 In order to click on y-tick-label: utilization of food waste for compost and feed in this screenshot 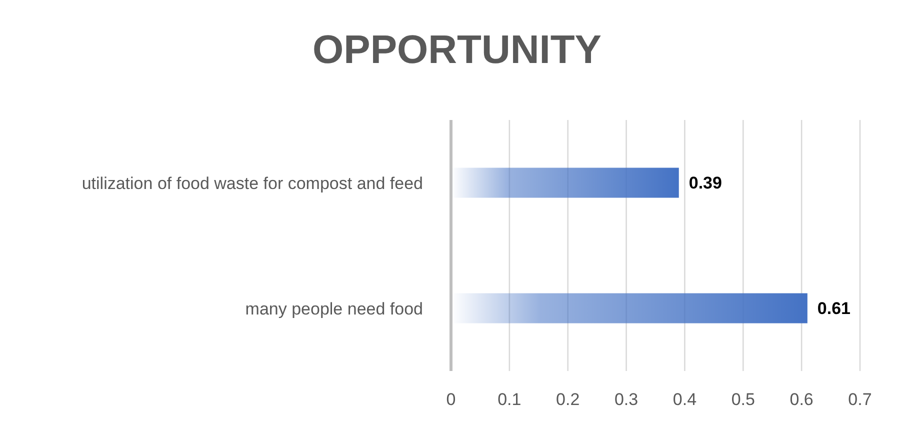, I will do `click(252, 183)`.